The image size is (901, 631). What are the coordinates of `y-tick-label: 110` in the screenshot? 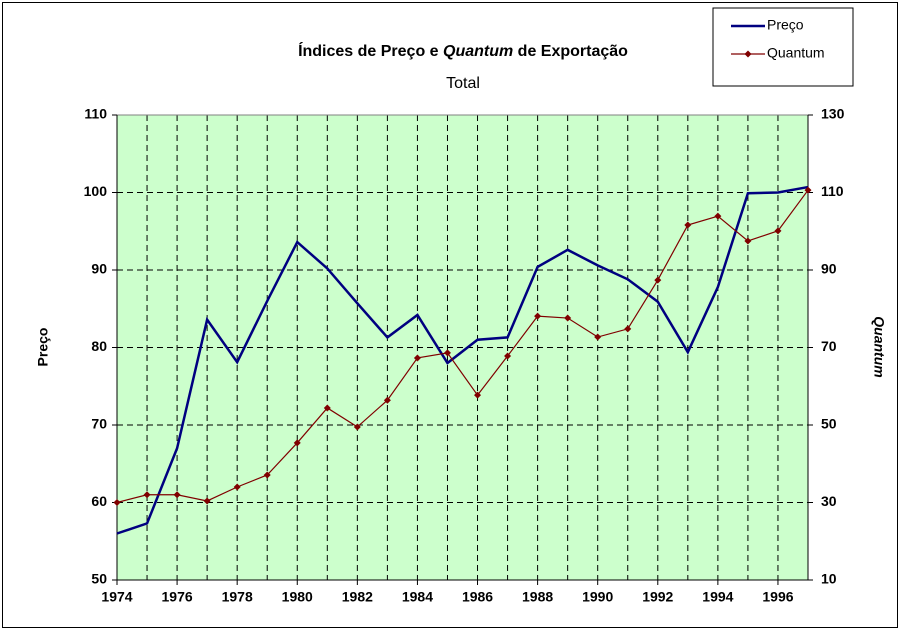 It's located at (95, 114).